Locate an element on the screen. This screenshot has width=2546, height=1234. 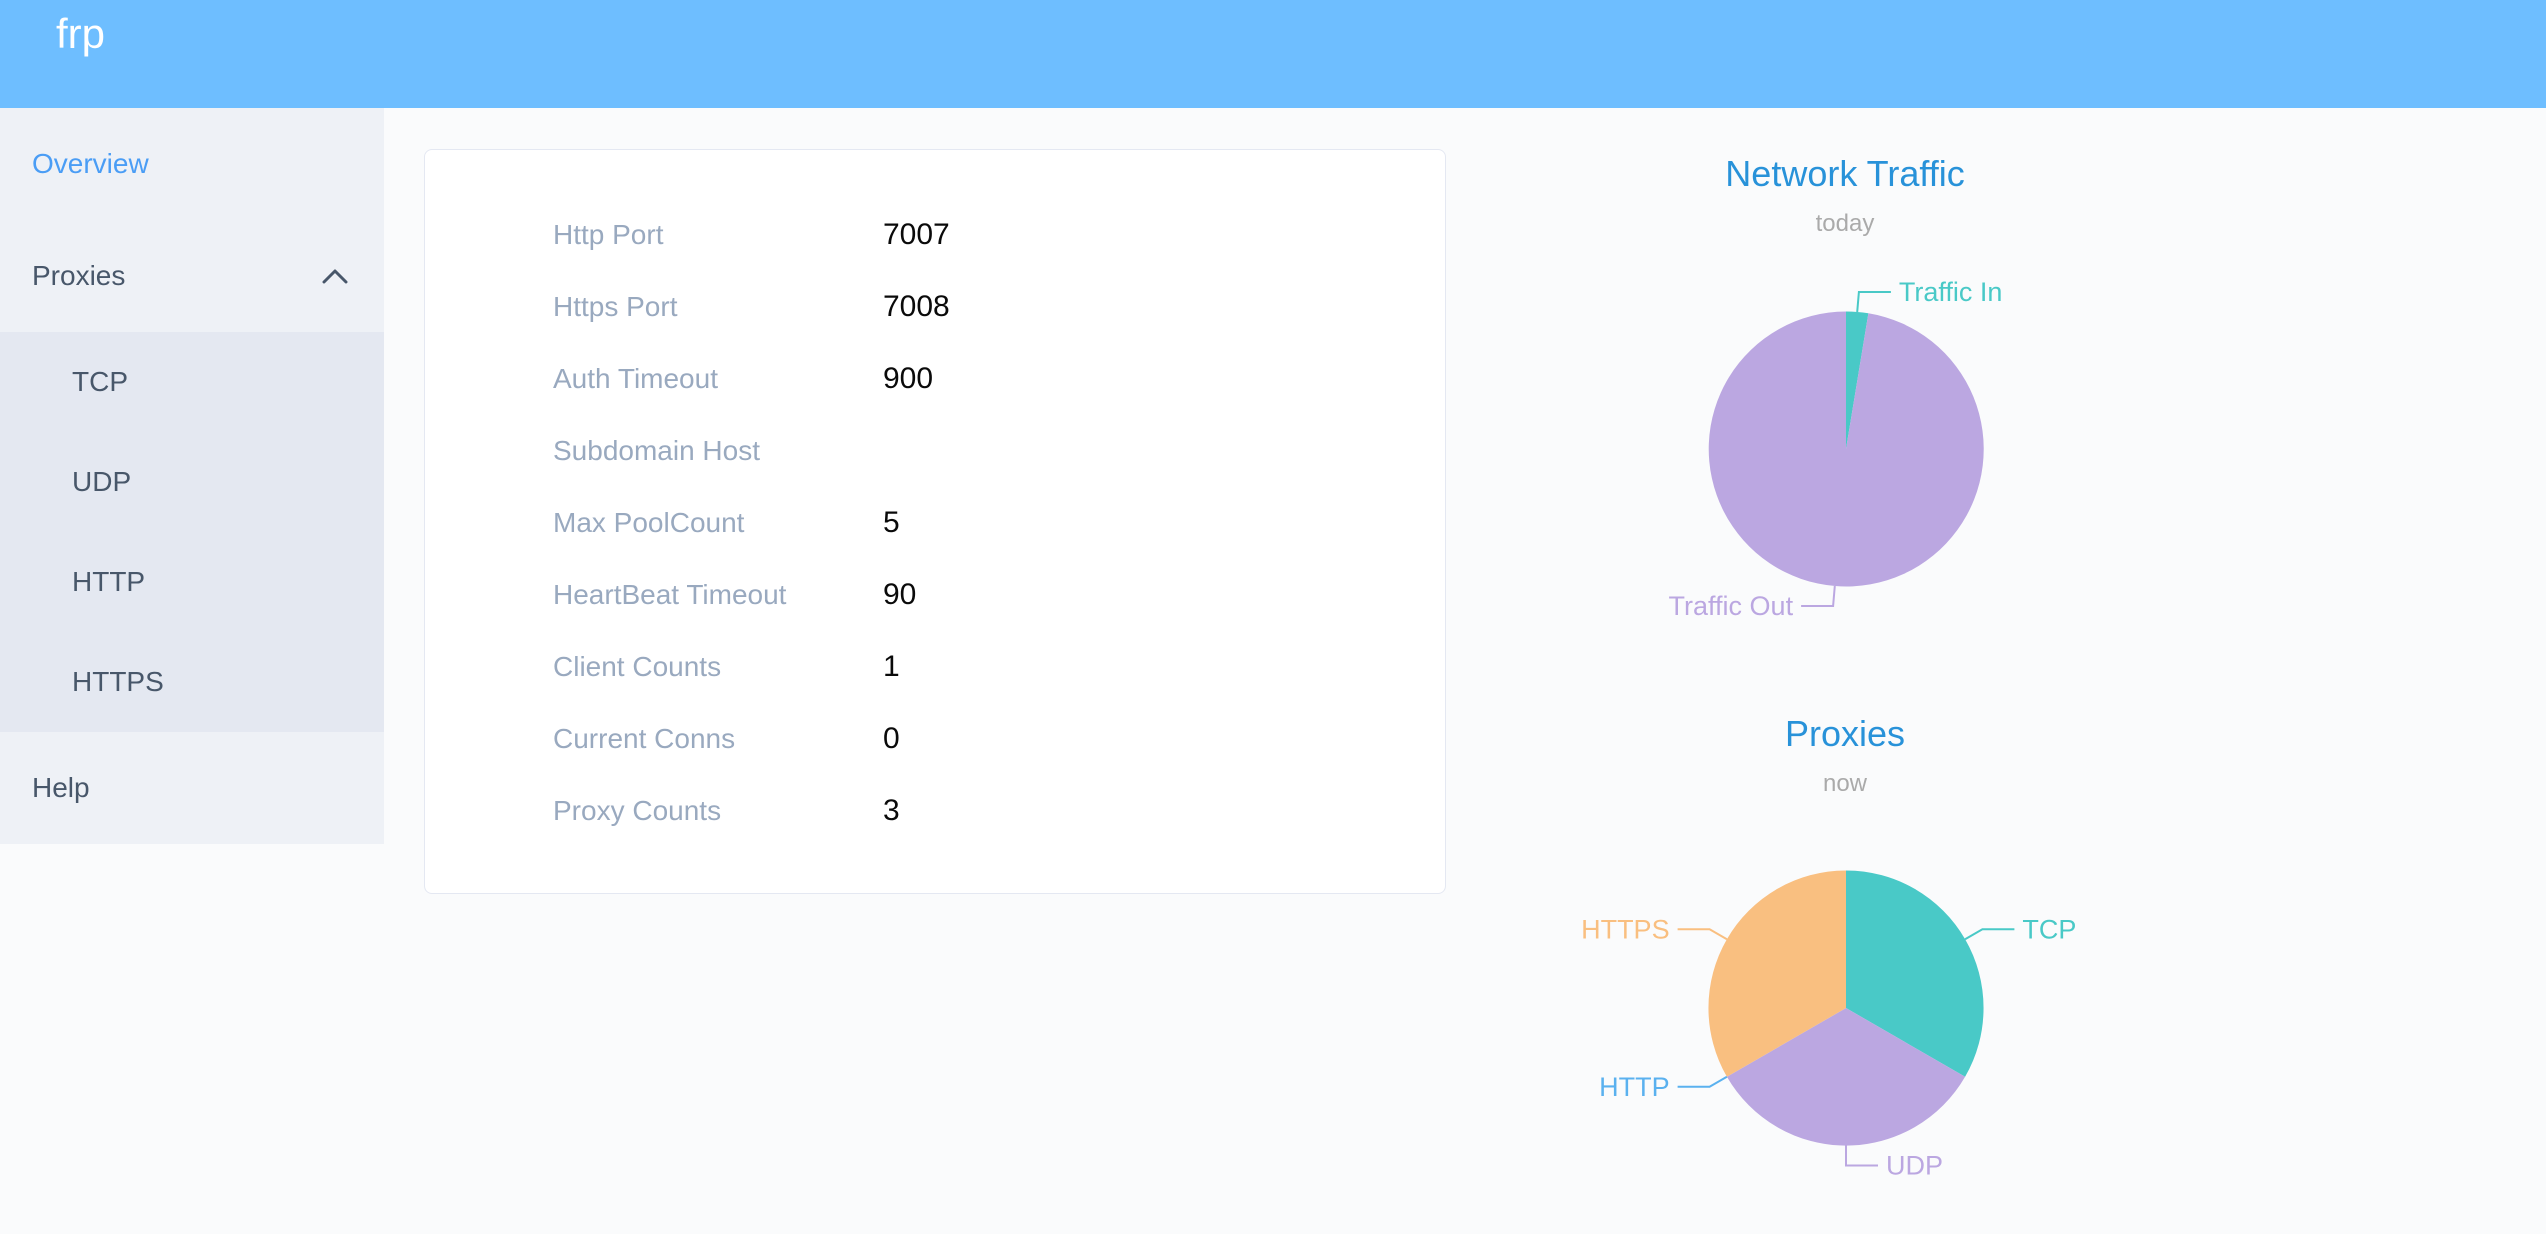
config-row: Current Conns 0 is located at coordinates (935, 739).